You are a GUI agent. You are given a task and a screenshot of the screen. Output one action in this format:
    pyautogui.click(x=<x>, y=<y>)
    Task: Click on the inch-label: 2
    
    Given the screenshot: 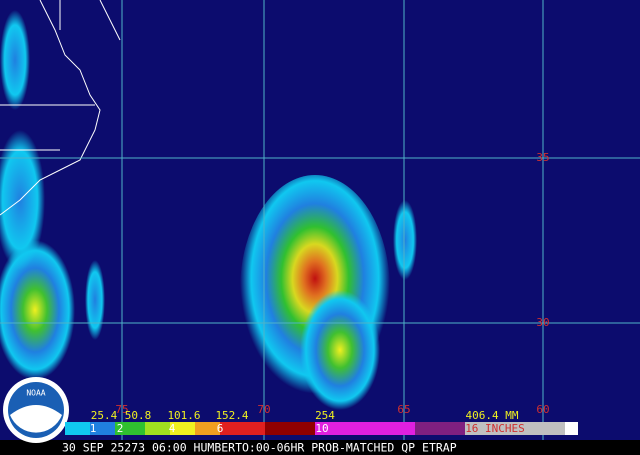 What is the action you would take?
    pyautogui.click(x=120, y=428)
    